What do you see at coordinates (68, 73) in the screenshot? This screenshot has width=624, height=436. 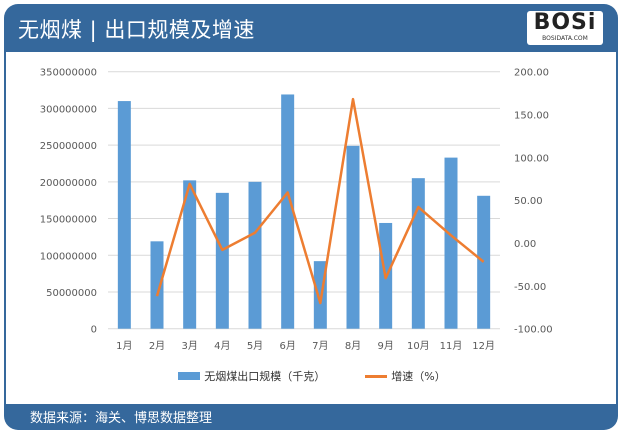 I see `left-tick-label: 350000000` at bounding box center [68, 73].